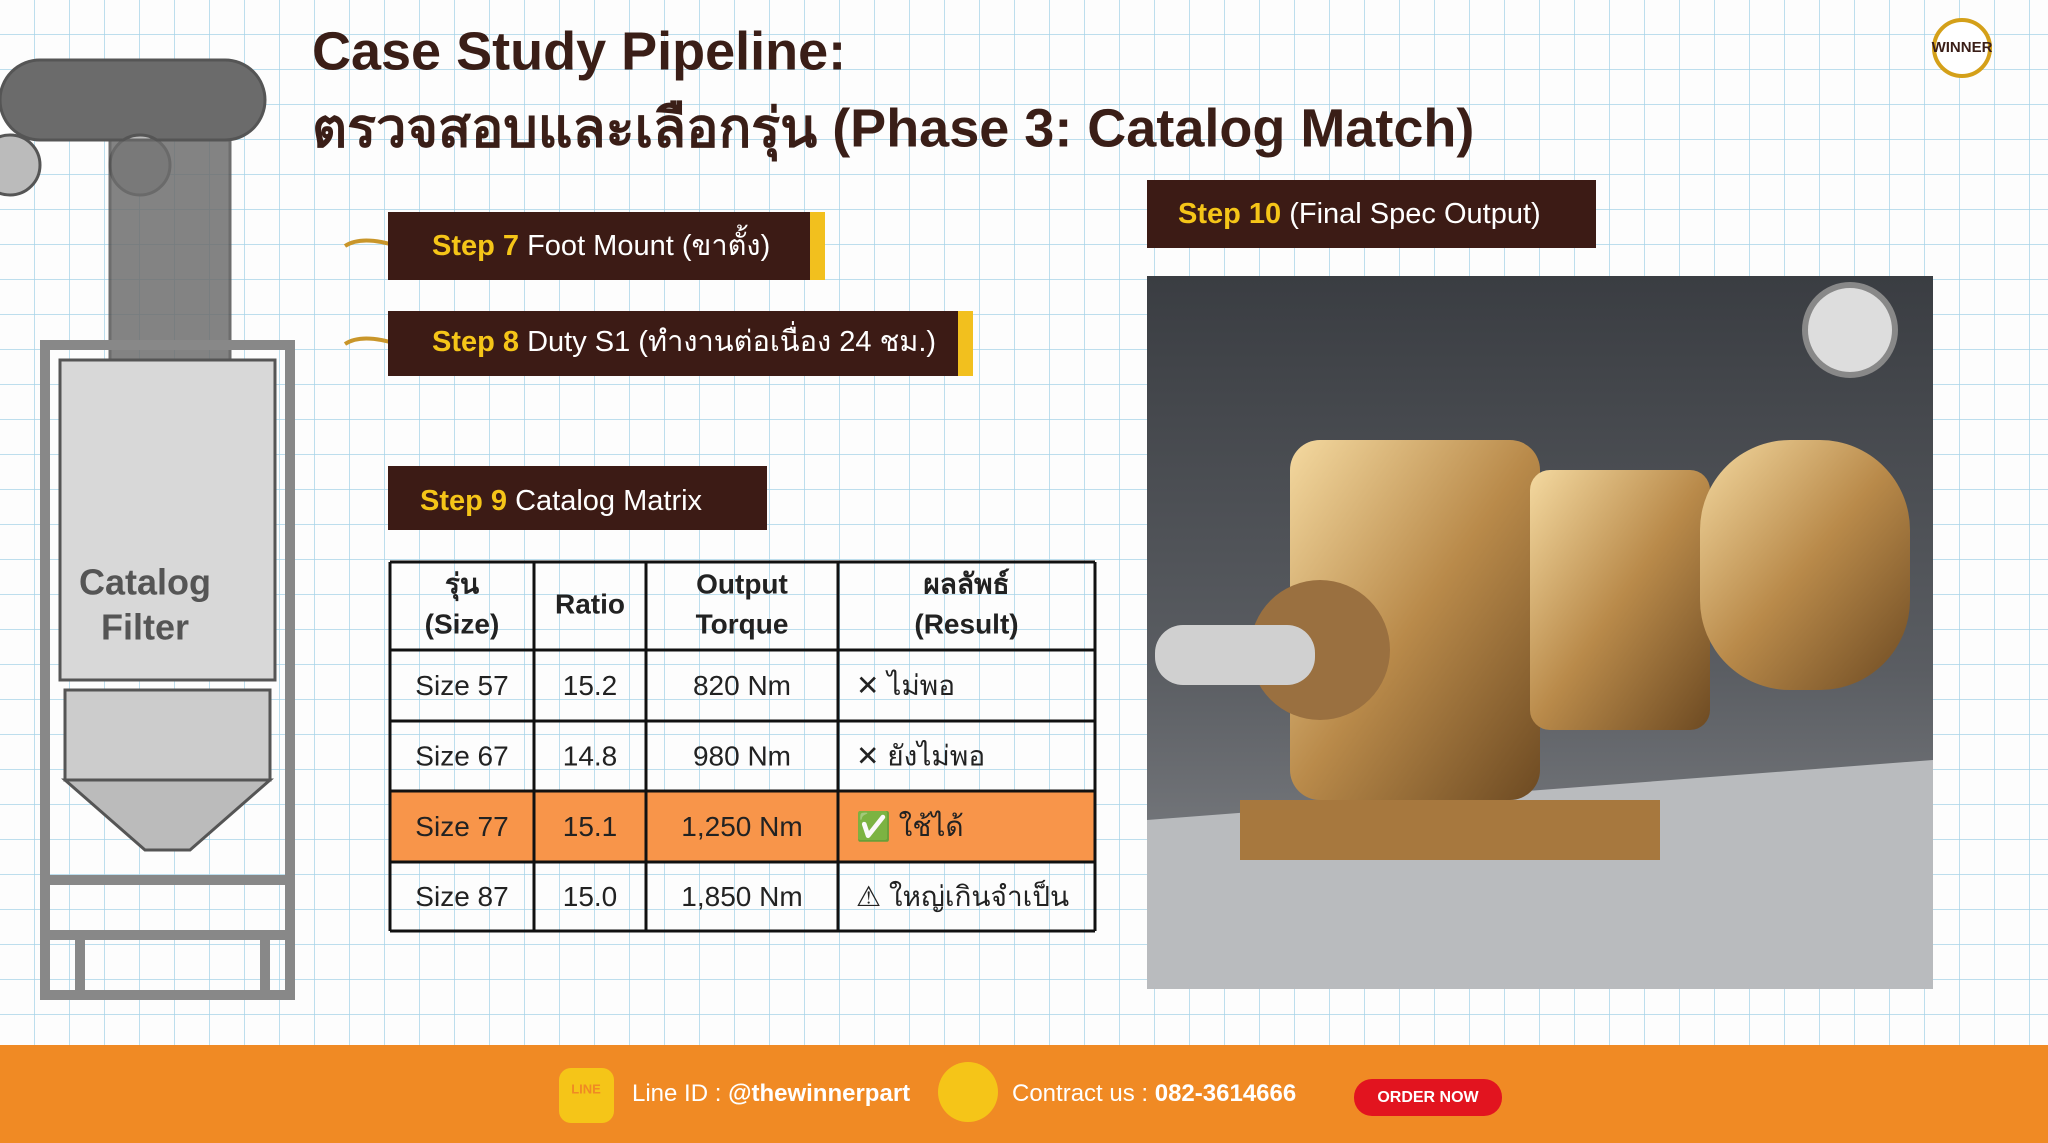 This screenshot has width=2048, height=1143. What do you see at coordinates (461, 896) in the screenshot?
I see `table-cell: Size 87` at bounding box center [461, 896].